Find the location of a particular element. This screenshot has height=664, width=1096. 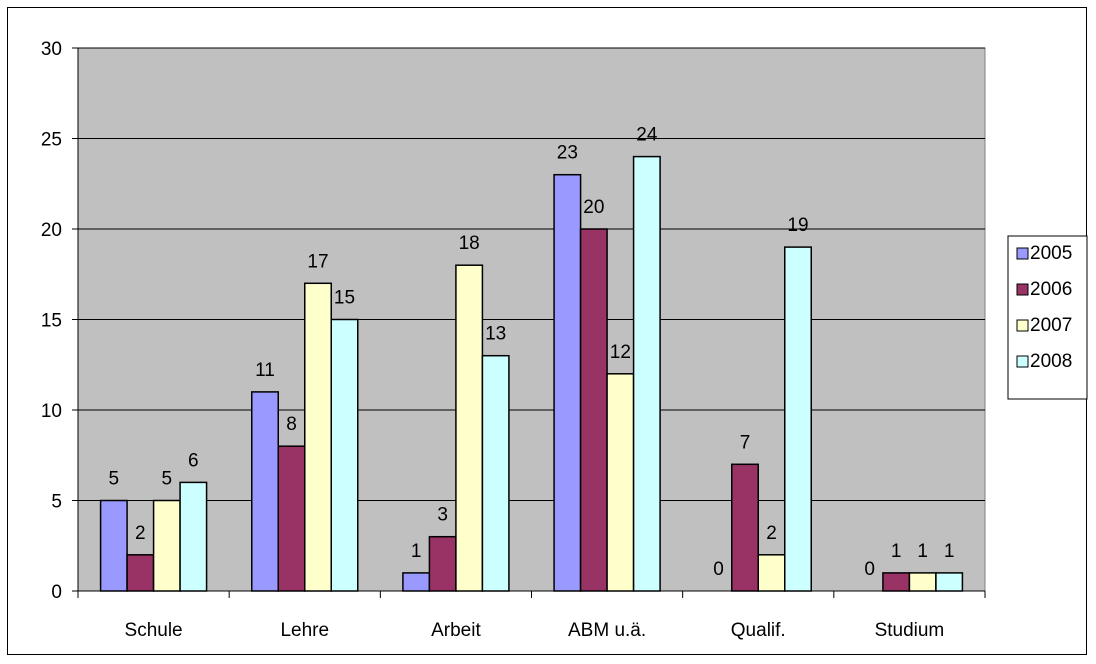

legend-swatch-2006 is located at coordinates (1022, 289).